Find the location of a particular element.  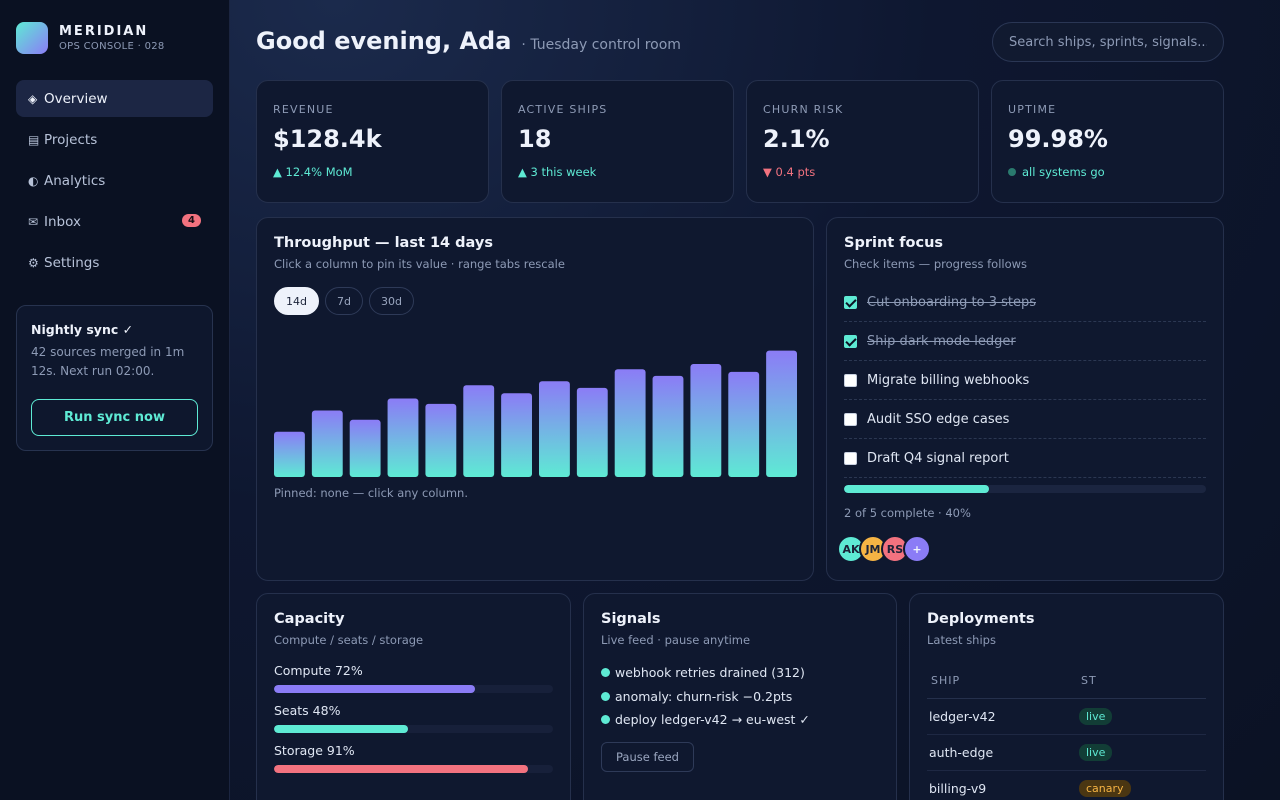

logo is located at coordinates (32, 38).